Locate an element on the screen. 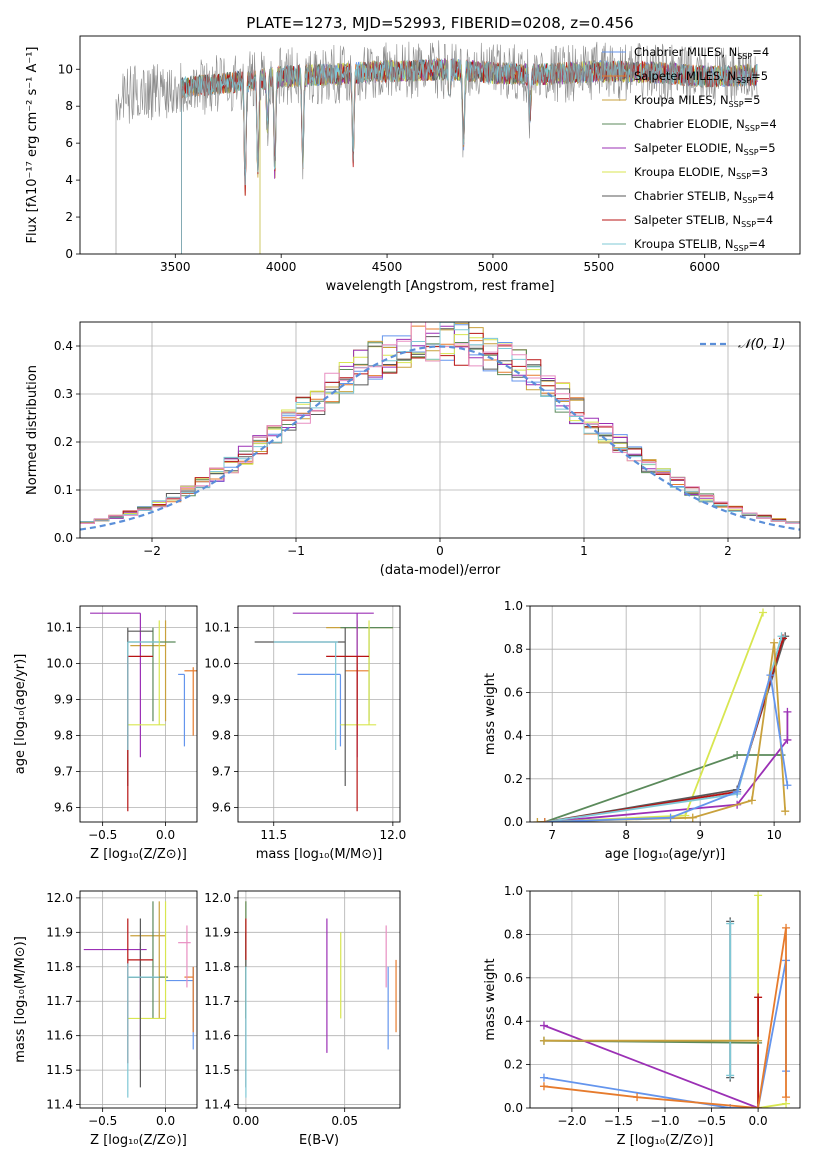 Image resolution: width=819 pixels, height=1170 pixels. normal-reference-curve is located at coordinates (440, 438).